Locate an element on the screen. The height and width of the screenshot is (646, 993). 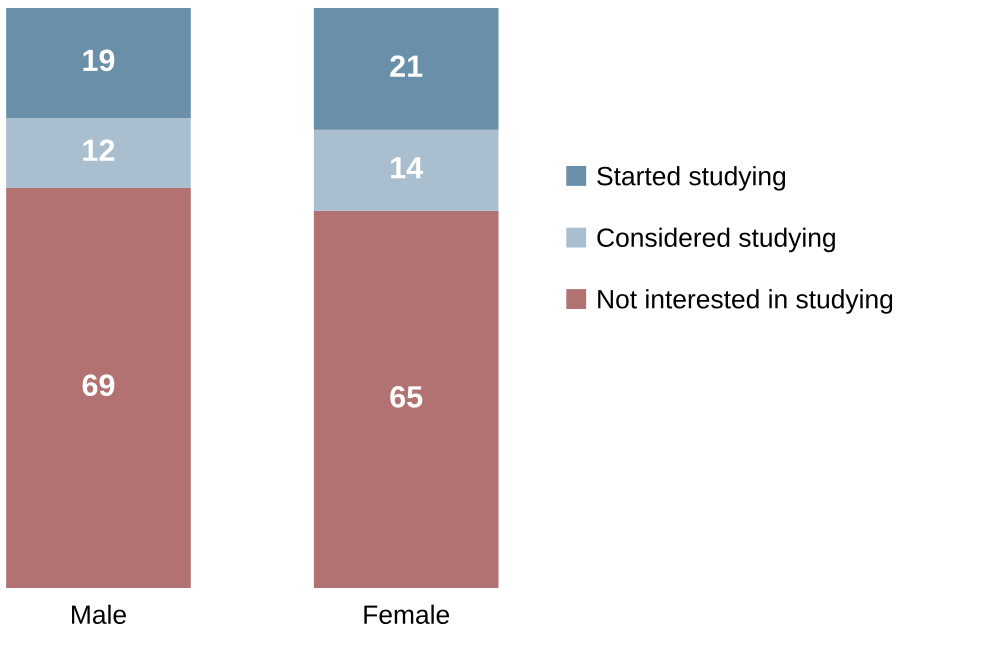
x-tick-label: Female is located at coordinates (407, 614).